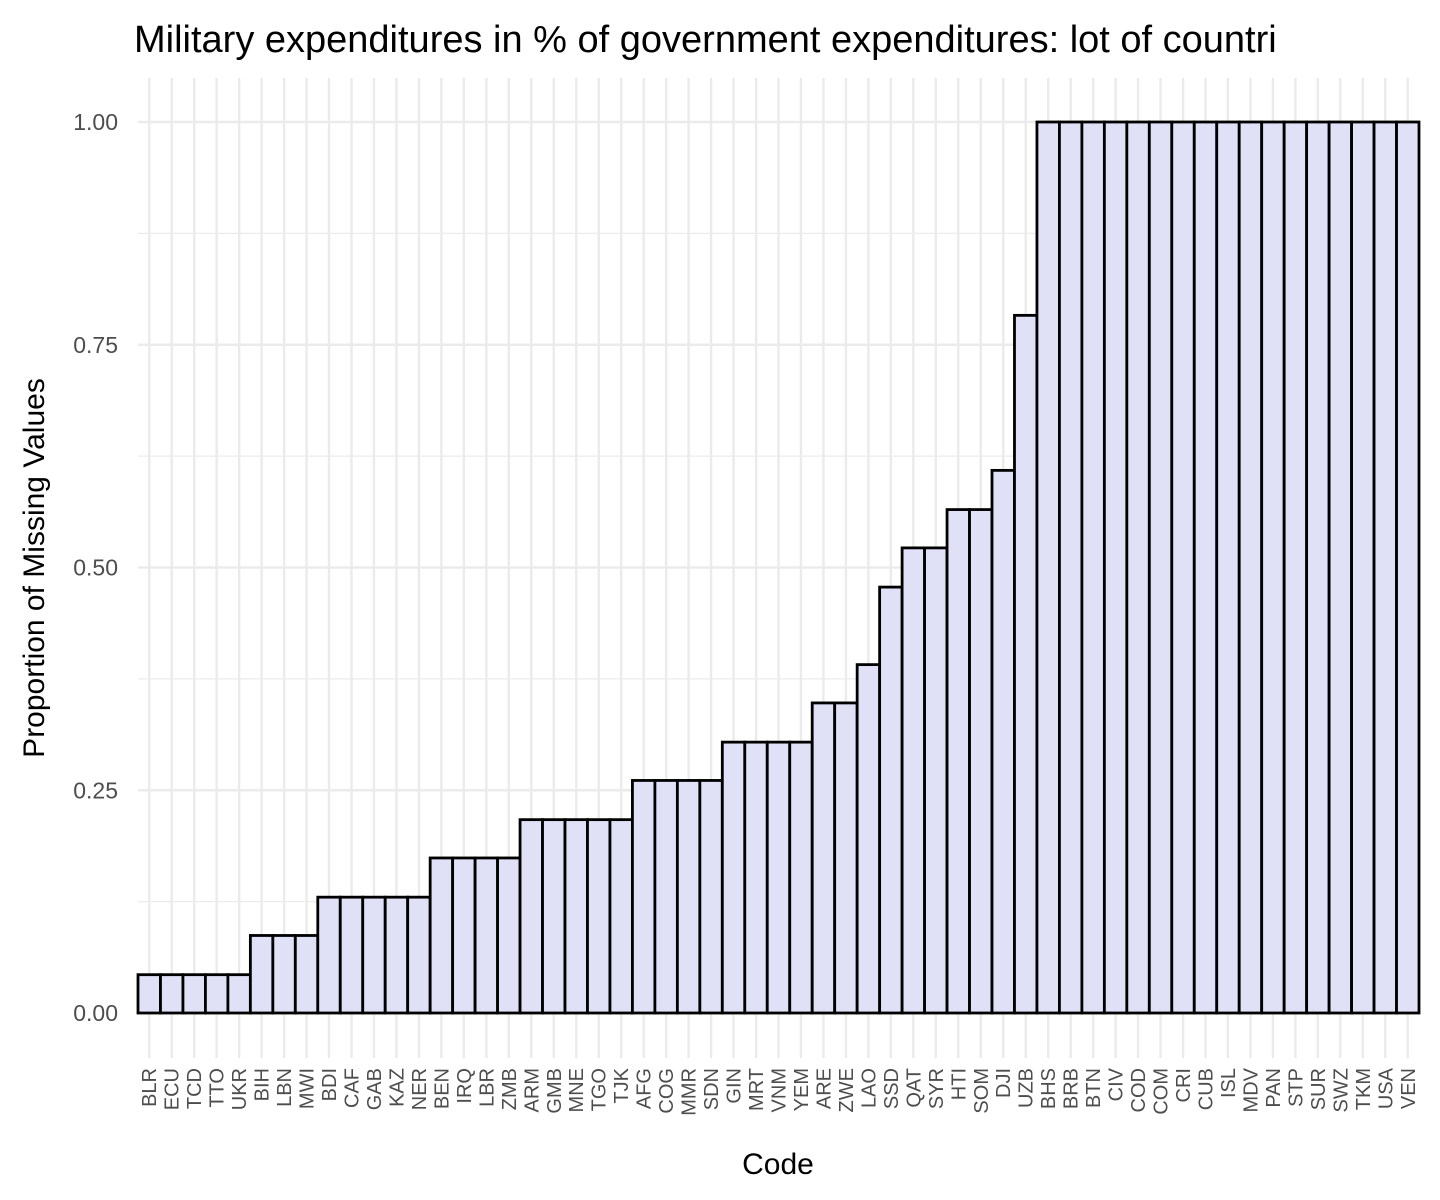 This screenshot has height=1200, width=1440. Describe the element at coordinates (173, 1089) in the screenshot. I see `x-tick-label: ECU` at that location.